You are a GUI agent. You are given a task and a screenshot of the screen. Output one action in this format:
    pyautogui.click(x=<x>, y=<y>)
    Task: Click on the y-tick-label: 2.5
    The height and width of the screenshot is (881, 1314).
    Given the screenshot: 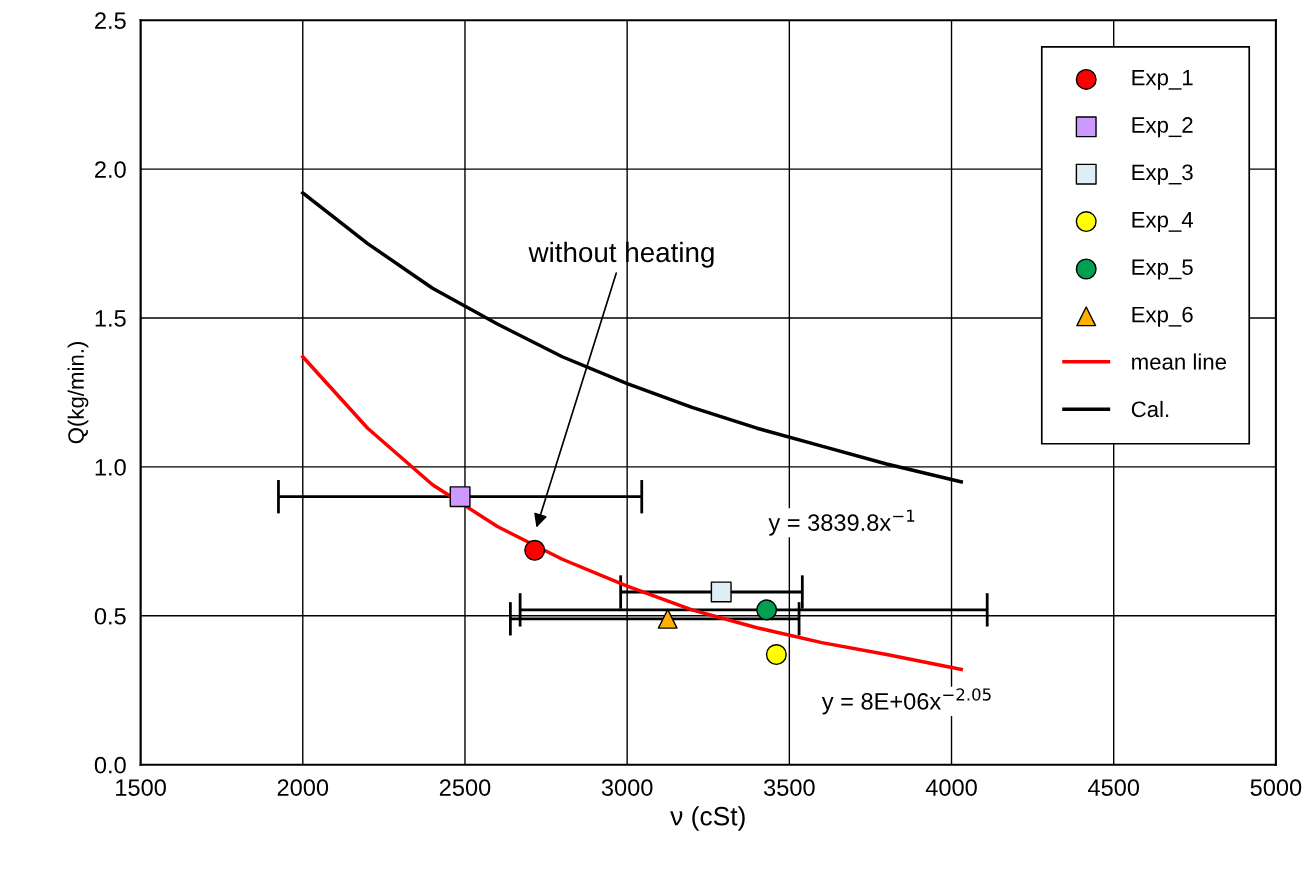 What is the action you would take?
    pyautogui.click(x=110, y=21)
    